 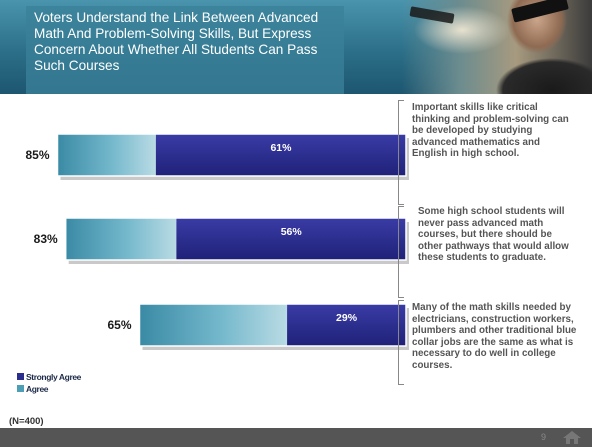 I want to click on total-value-label: 85%, so click(x=37, y=155).